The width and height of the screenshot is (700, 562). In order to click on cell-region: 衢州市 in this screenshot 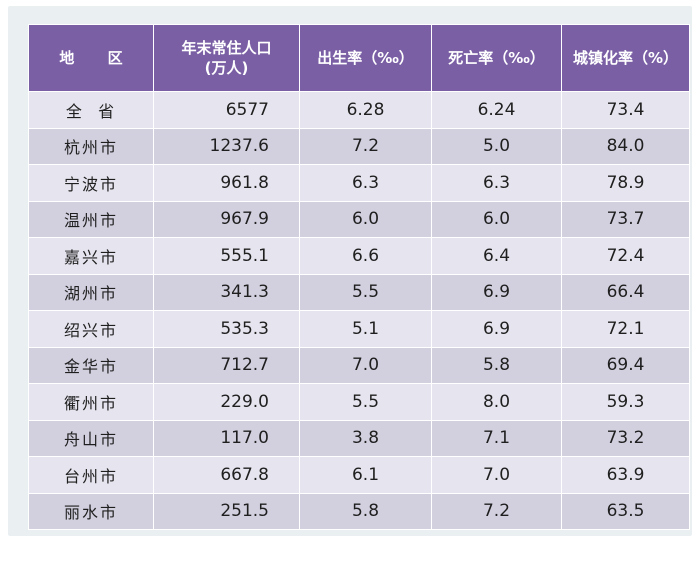, I will do `click(91, 402)`.